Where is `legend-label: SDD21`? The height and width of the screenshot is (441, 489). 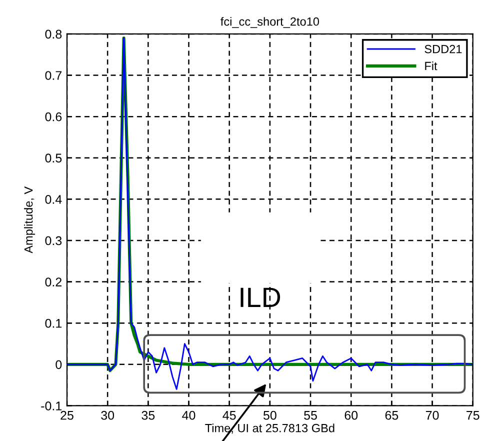 legend-label: SDD21 is located at coordinates (443, 49).